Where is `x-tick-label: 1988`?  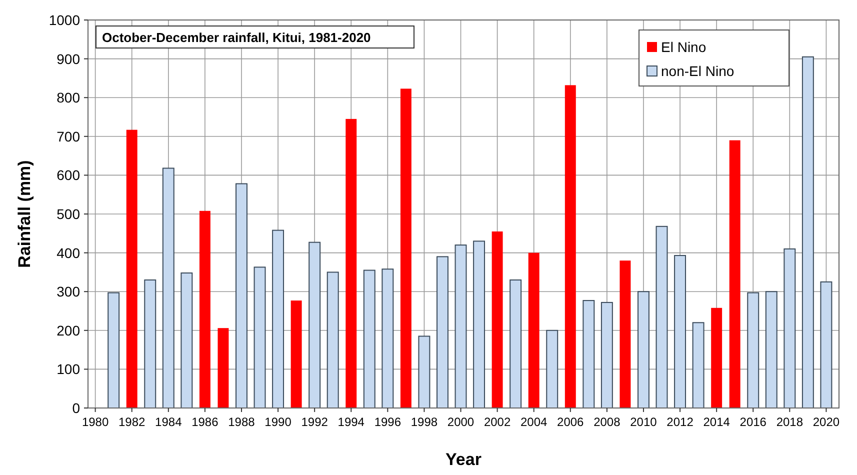 x-tick-label: 1988 is located at coordinates (242, 422).